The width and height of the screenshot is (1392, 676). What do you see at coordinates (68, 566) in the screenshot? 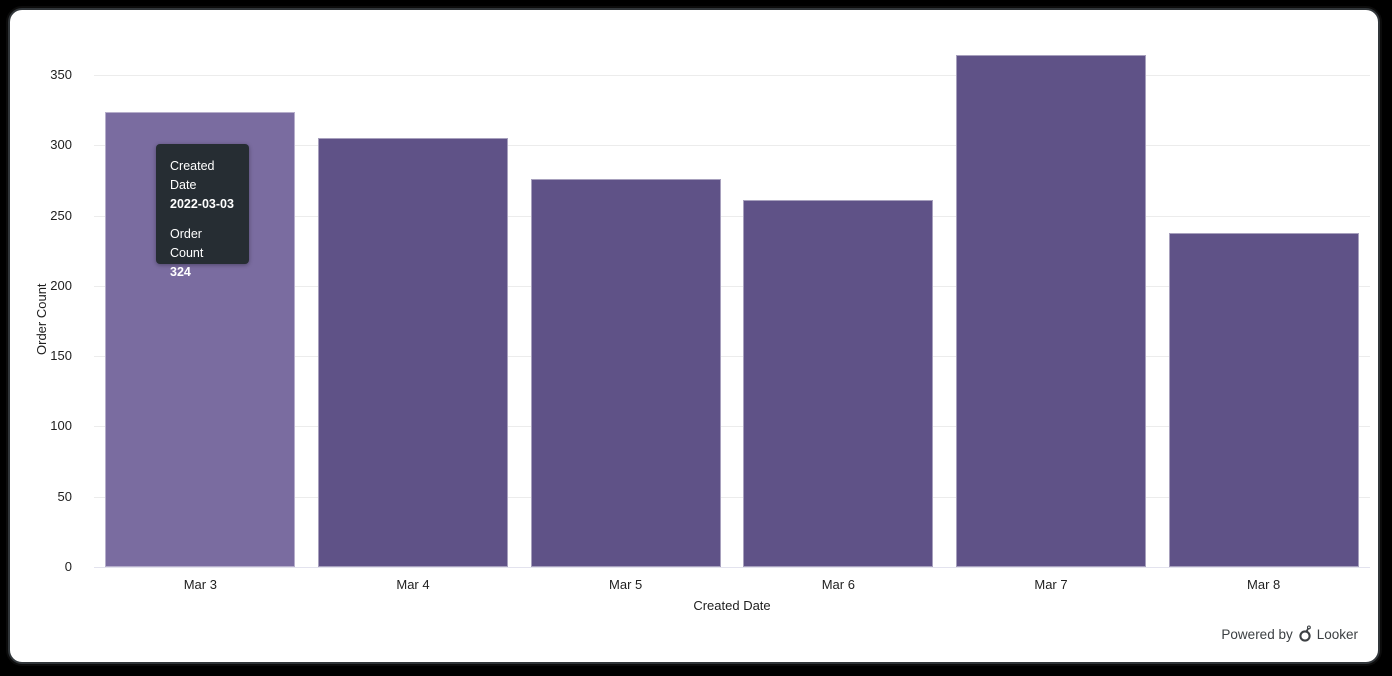
I see `y-tick-label: 0` at bounding box center [68, 566].